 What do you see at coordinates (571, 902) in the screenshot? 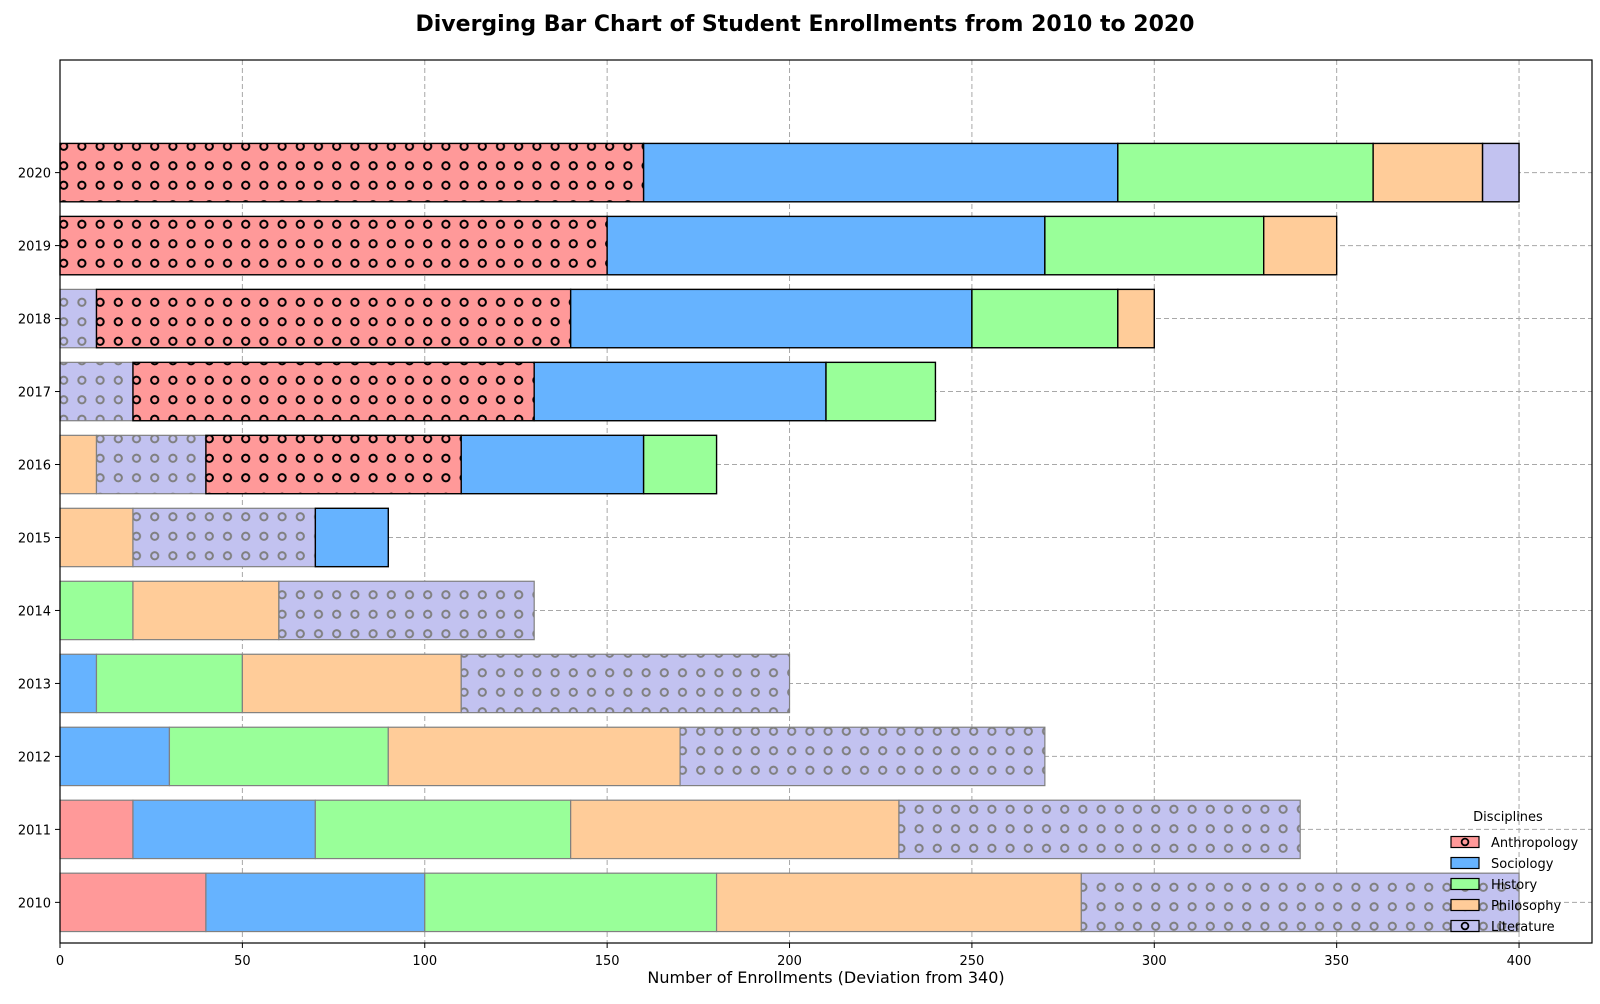
I see `bar-history-2010` at bounding box center [571, 902].